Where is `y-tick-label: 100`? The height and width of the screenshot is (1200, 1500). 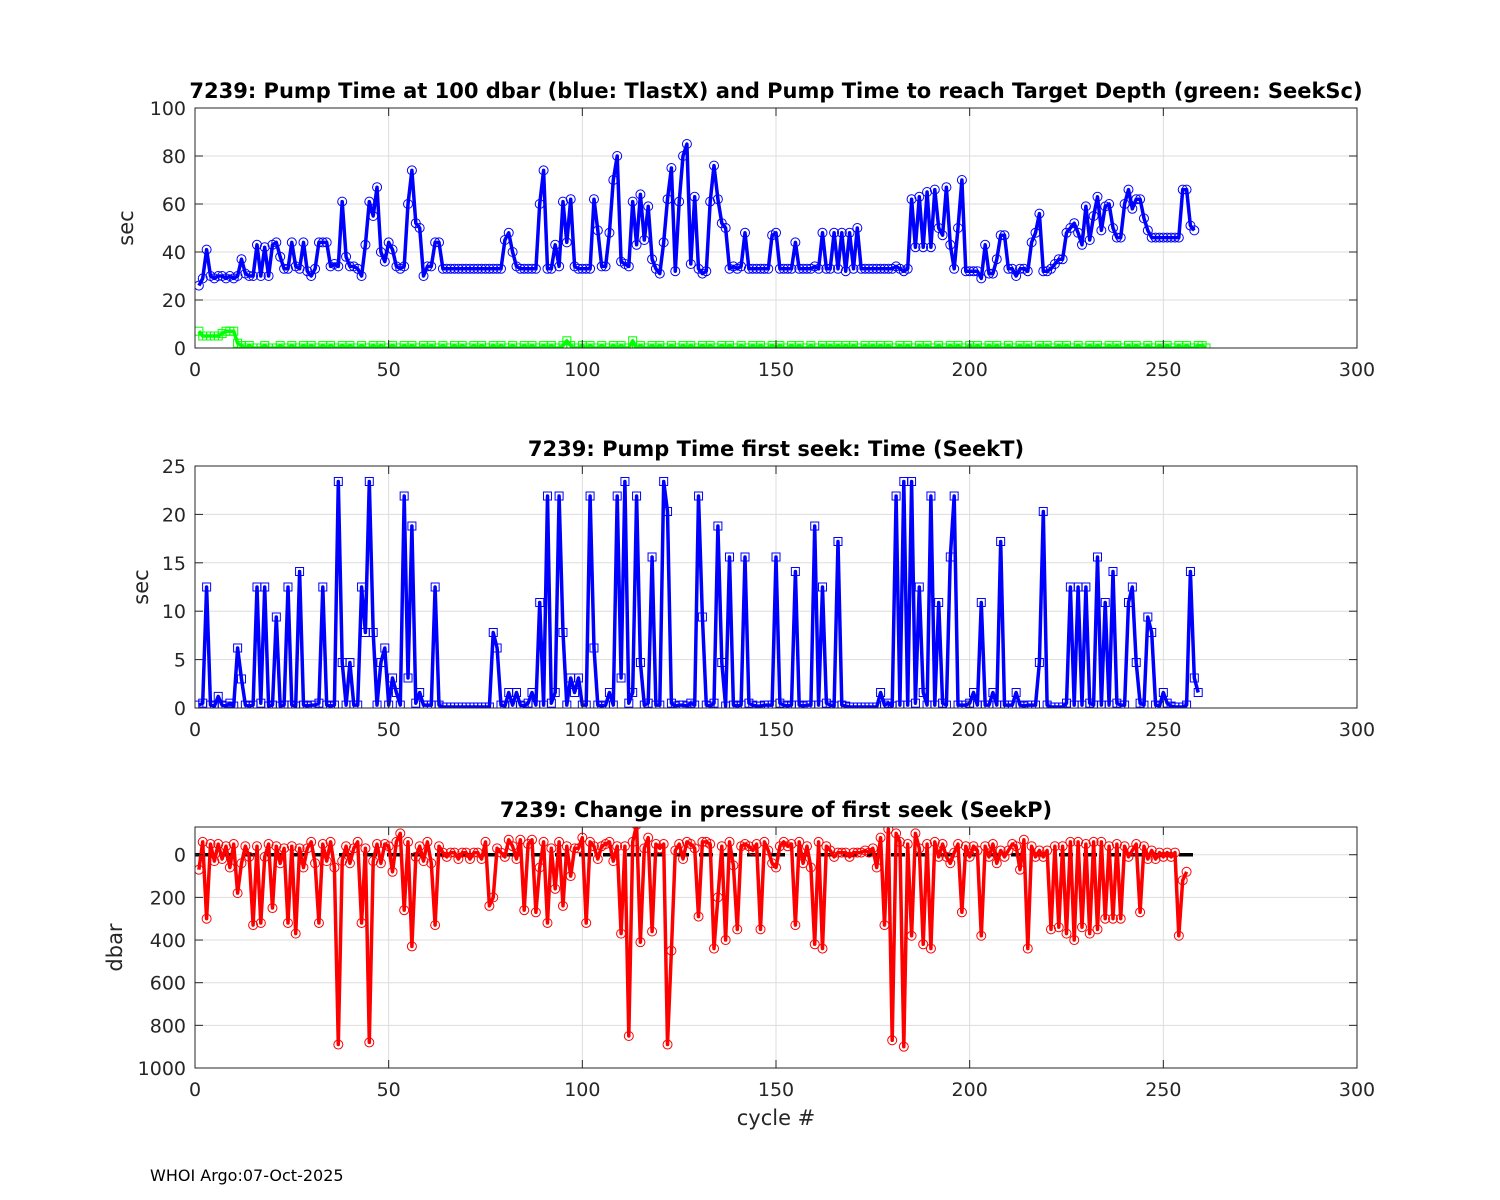
y-tick-label: 100 is located at coordinates (168, 109).